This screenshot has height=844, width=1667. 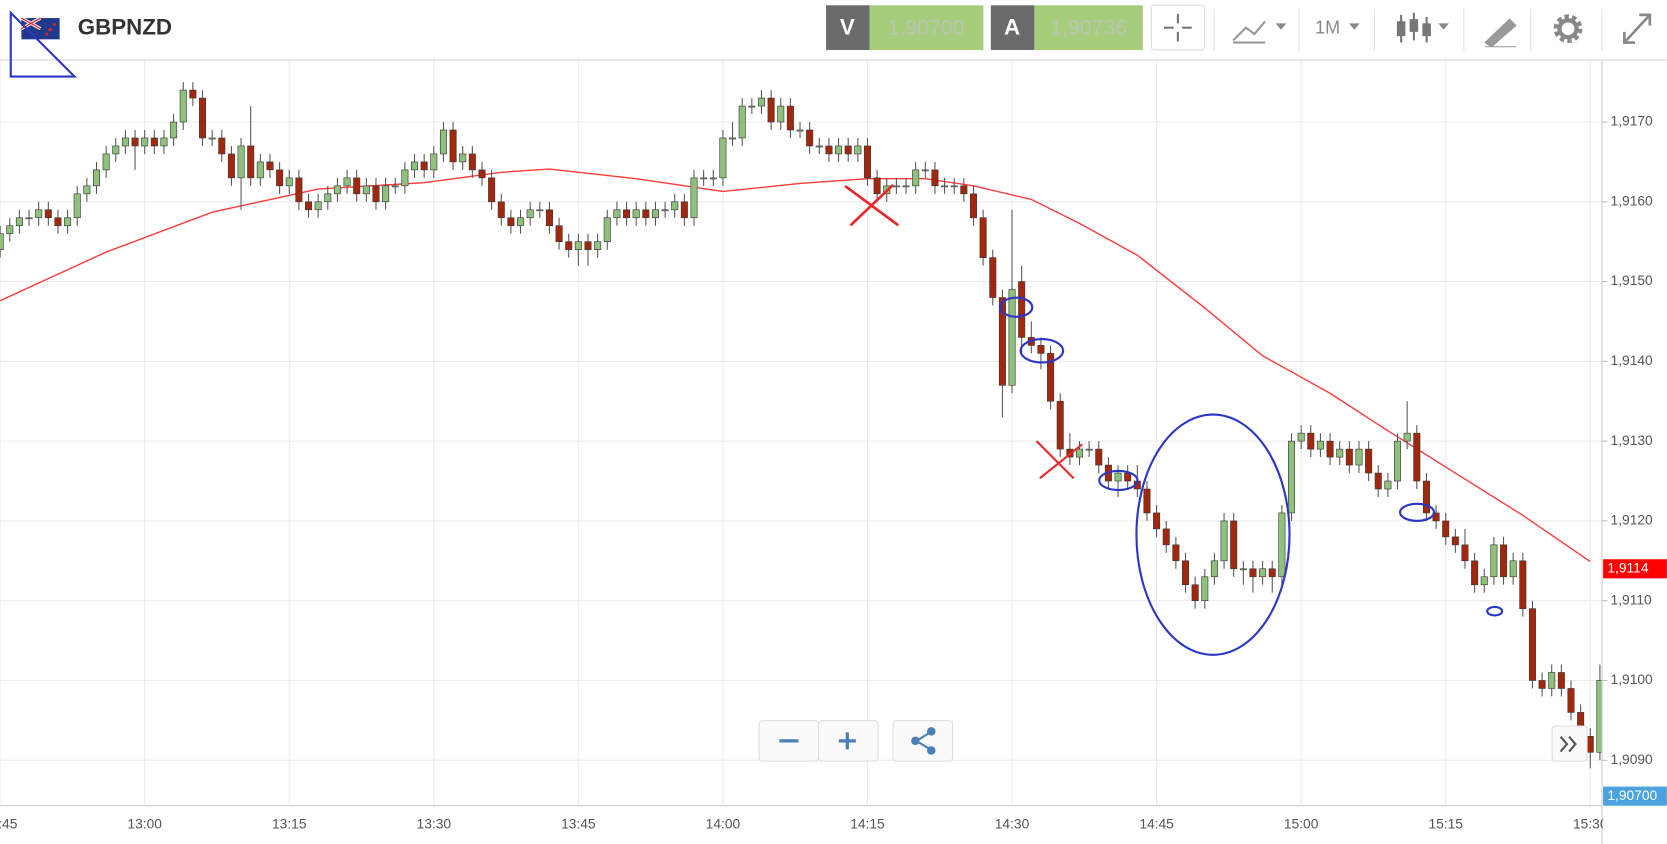 I want to click on buy-label: A, so click(x=1012, y=27).